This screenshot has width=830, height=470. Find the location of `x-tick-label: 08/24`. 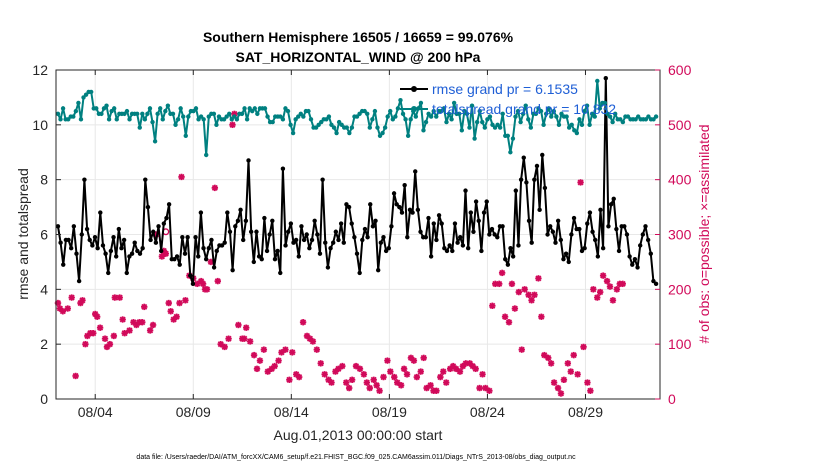

x-tick-label: 08/24 is located at coordinates (487, 412).